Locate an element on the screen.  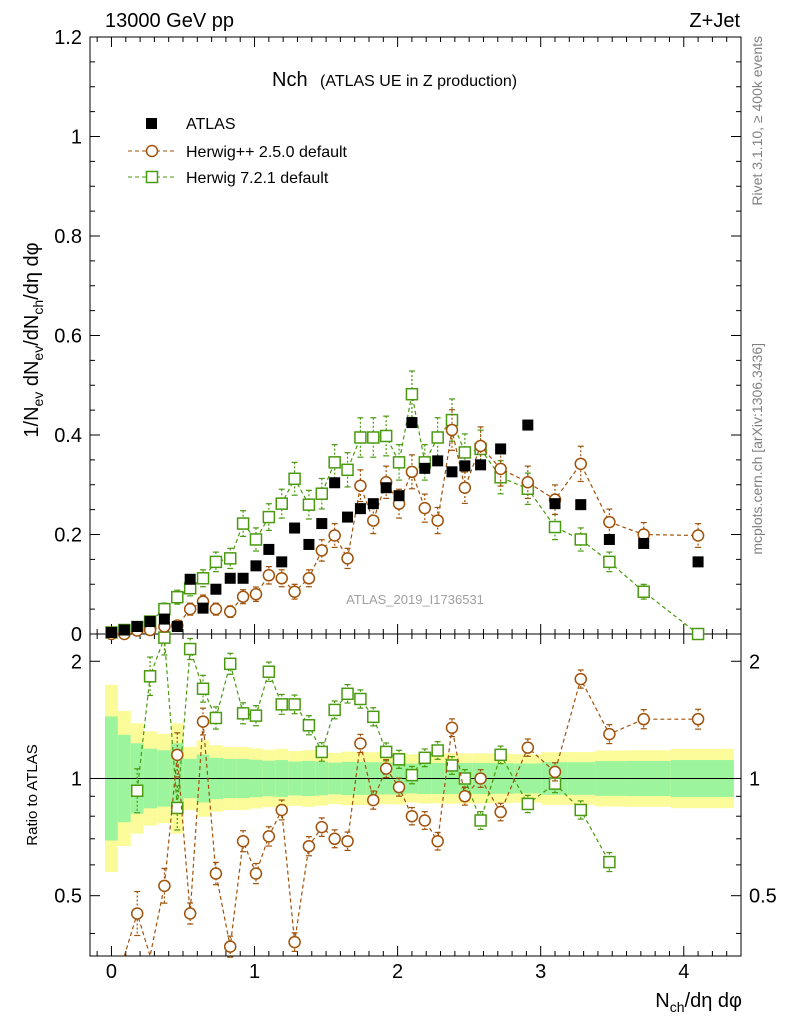
mcplots-label: mcplots.cern.ch [arXiv:1306.3436] is located at coordinates (757, 449).